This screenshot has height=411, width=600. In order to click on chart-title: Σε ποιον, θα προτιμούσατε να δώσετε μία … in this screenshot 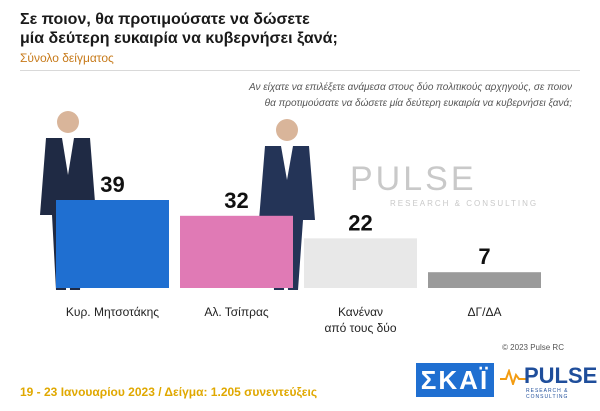, I will do `click(179, 29)`.